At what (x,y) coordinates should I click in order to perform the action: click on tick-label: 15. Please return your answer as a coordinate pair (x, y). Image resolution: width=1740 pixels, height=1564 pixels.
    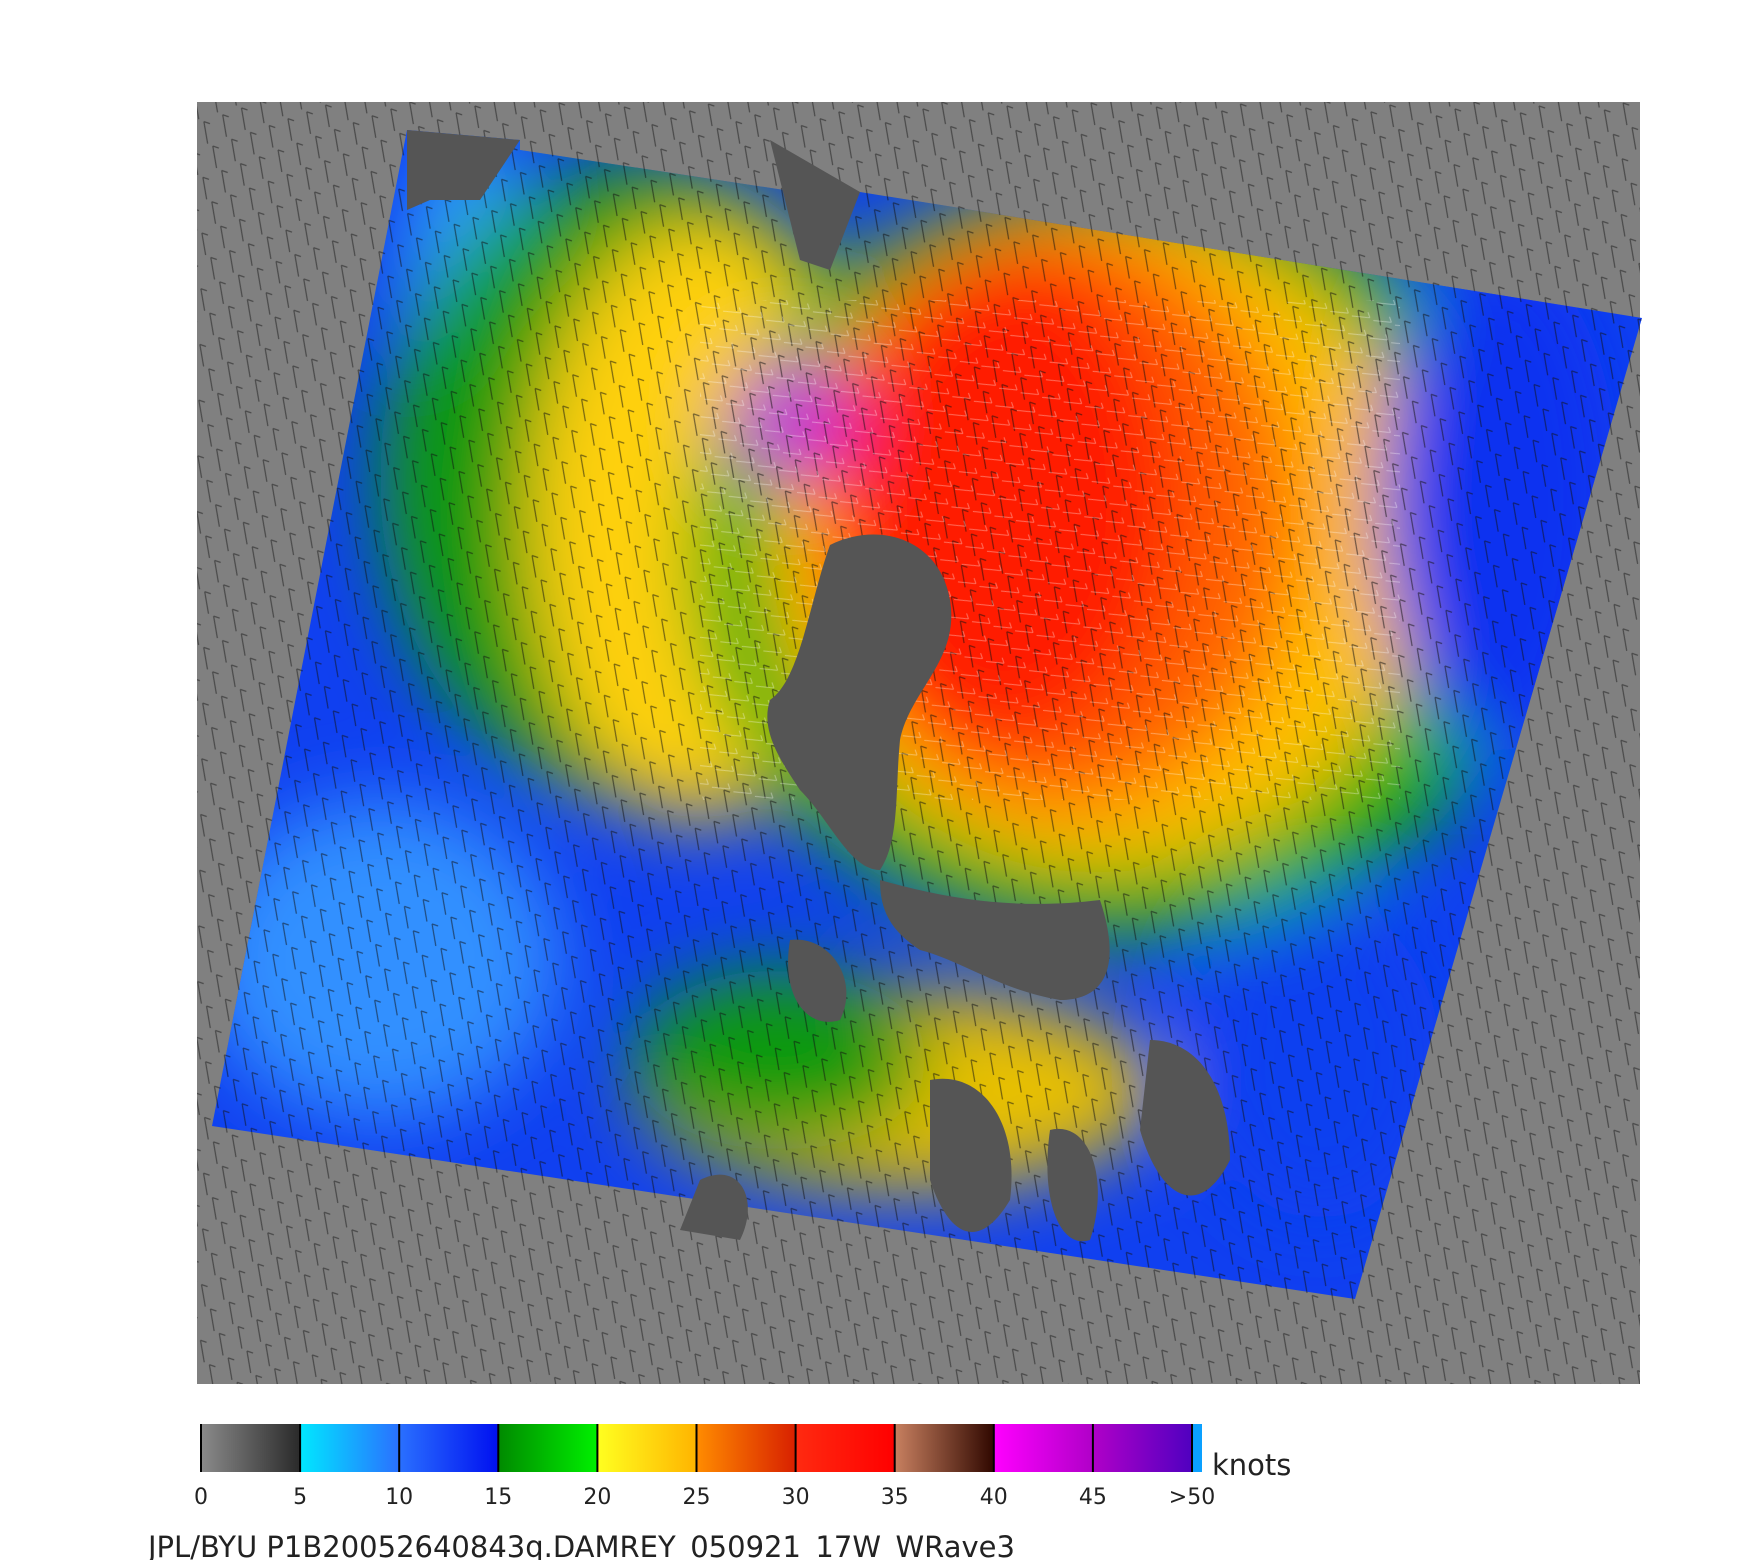
    Looking at the image, I should click on (498, 1497).